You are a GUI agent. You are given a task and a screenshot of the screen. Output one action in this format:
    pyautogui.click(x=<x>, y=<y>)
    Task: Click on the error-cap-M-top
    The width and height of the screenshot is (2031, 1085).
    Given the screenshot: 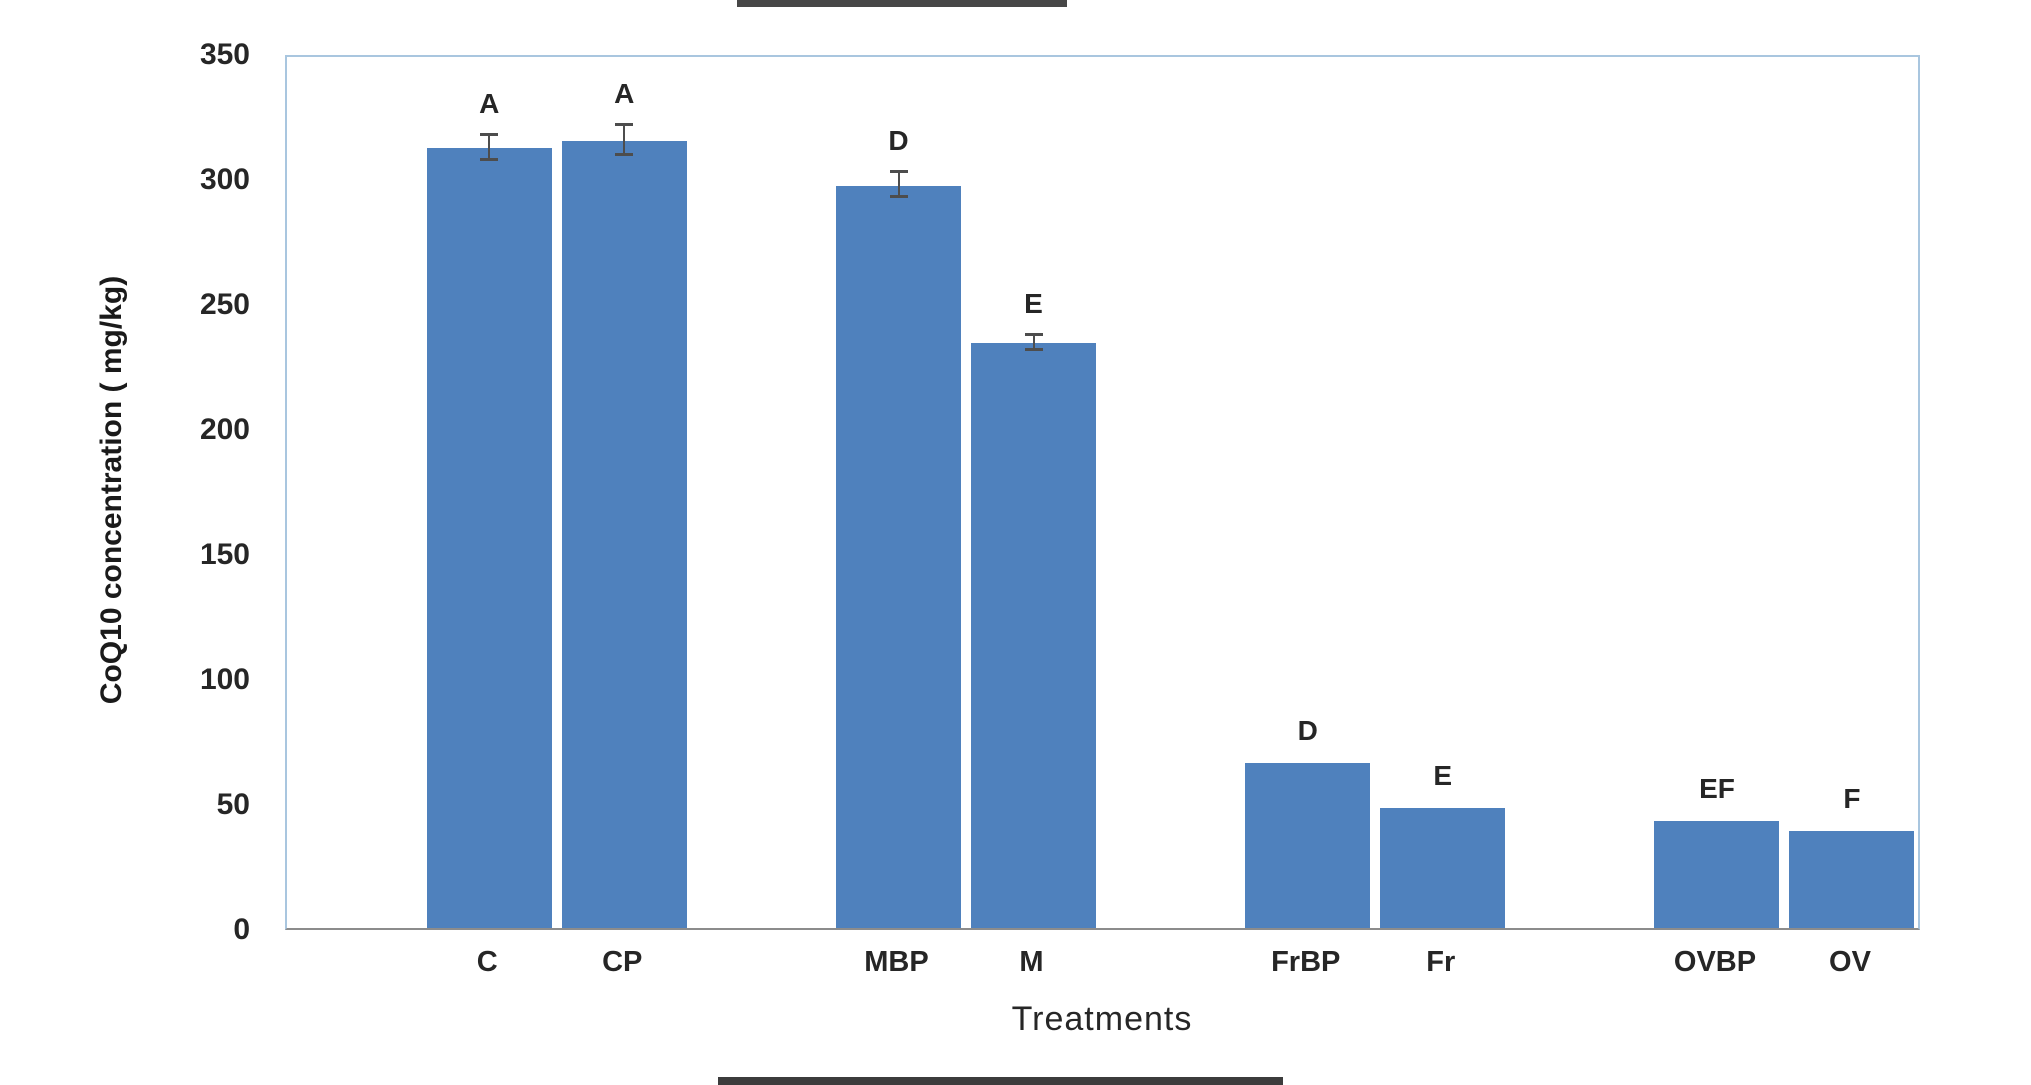 What is the action you would take?
    pyautogui.click(x=1033, y=334)
    